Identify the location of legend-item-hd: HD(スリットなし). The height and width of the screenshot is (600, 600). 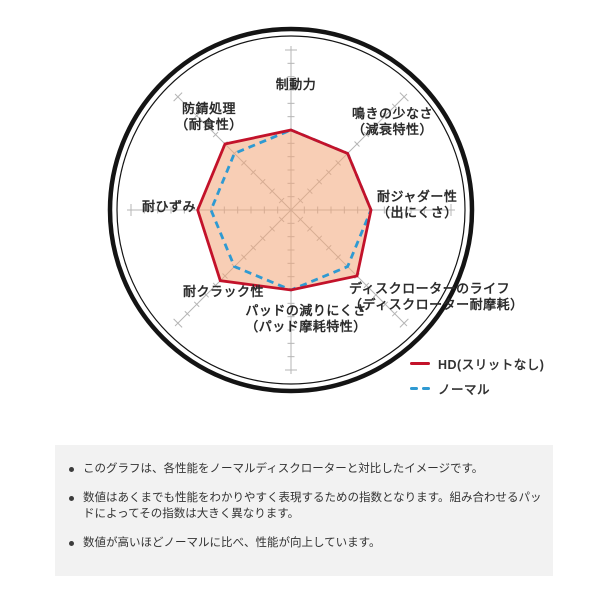
(477, 363).